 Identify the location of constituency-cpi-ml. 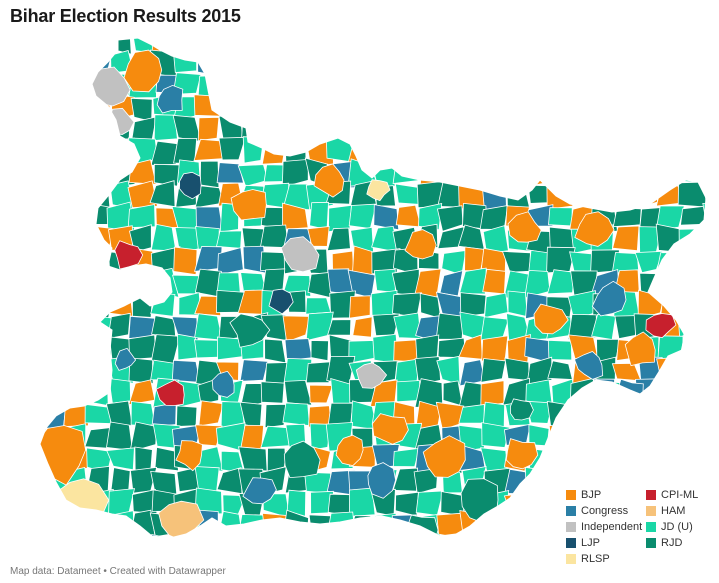
(129, 255).